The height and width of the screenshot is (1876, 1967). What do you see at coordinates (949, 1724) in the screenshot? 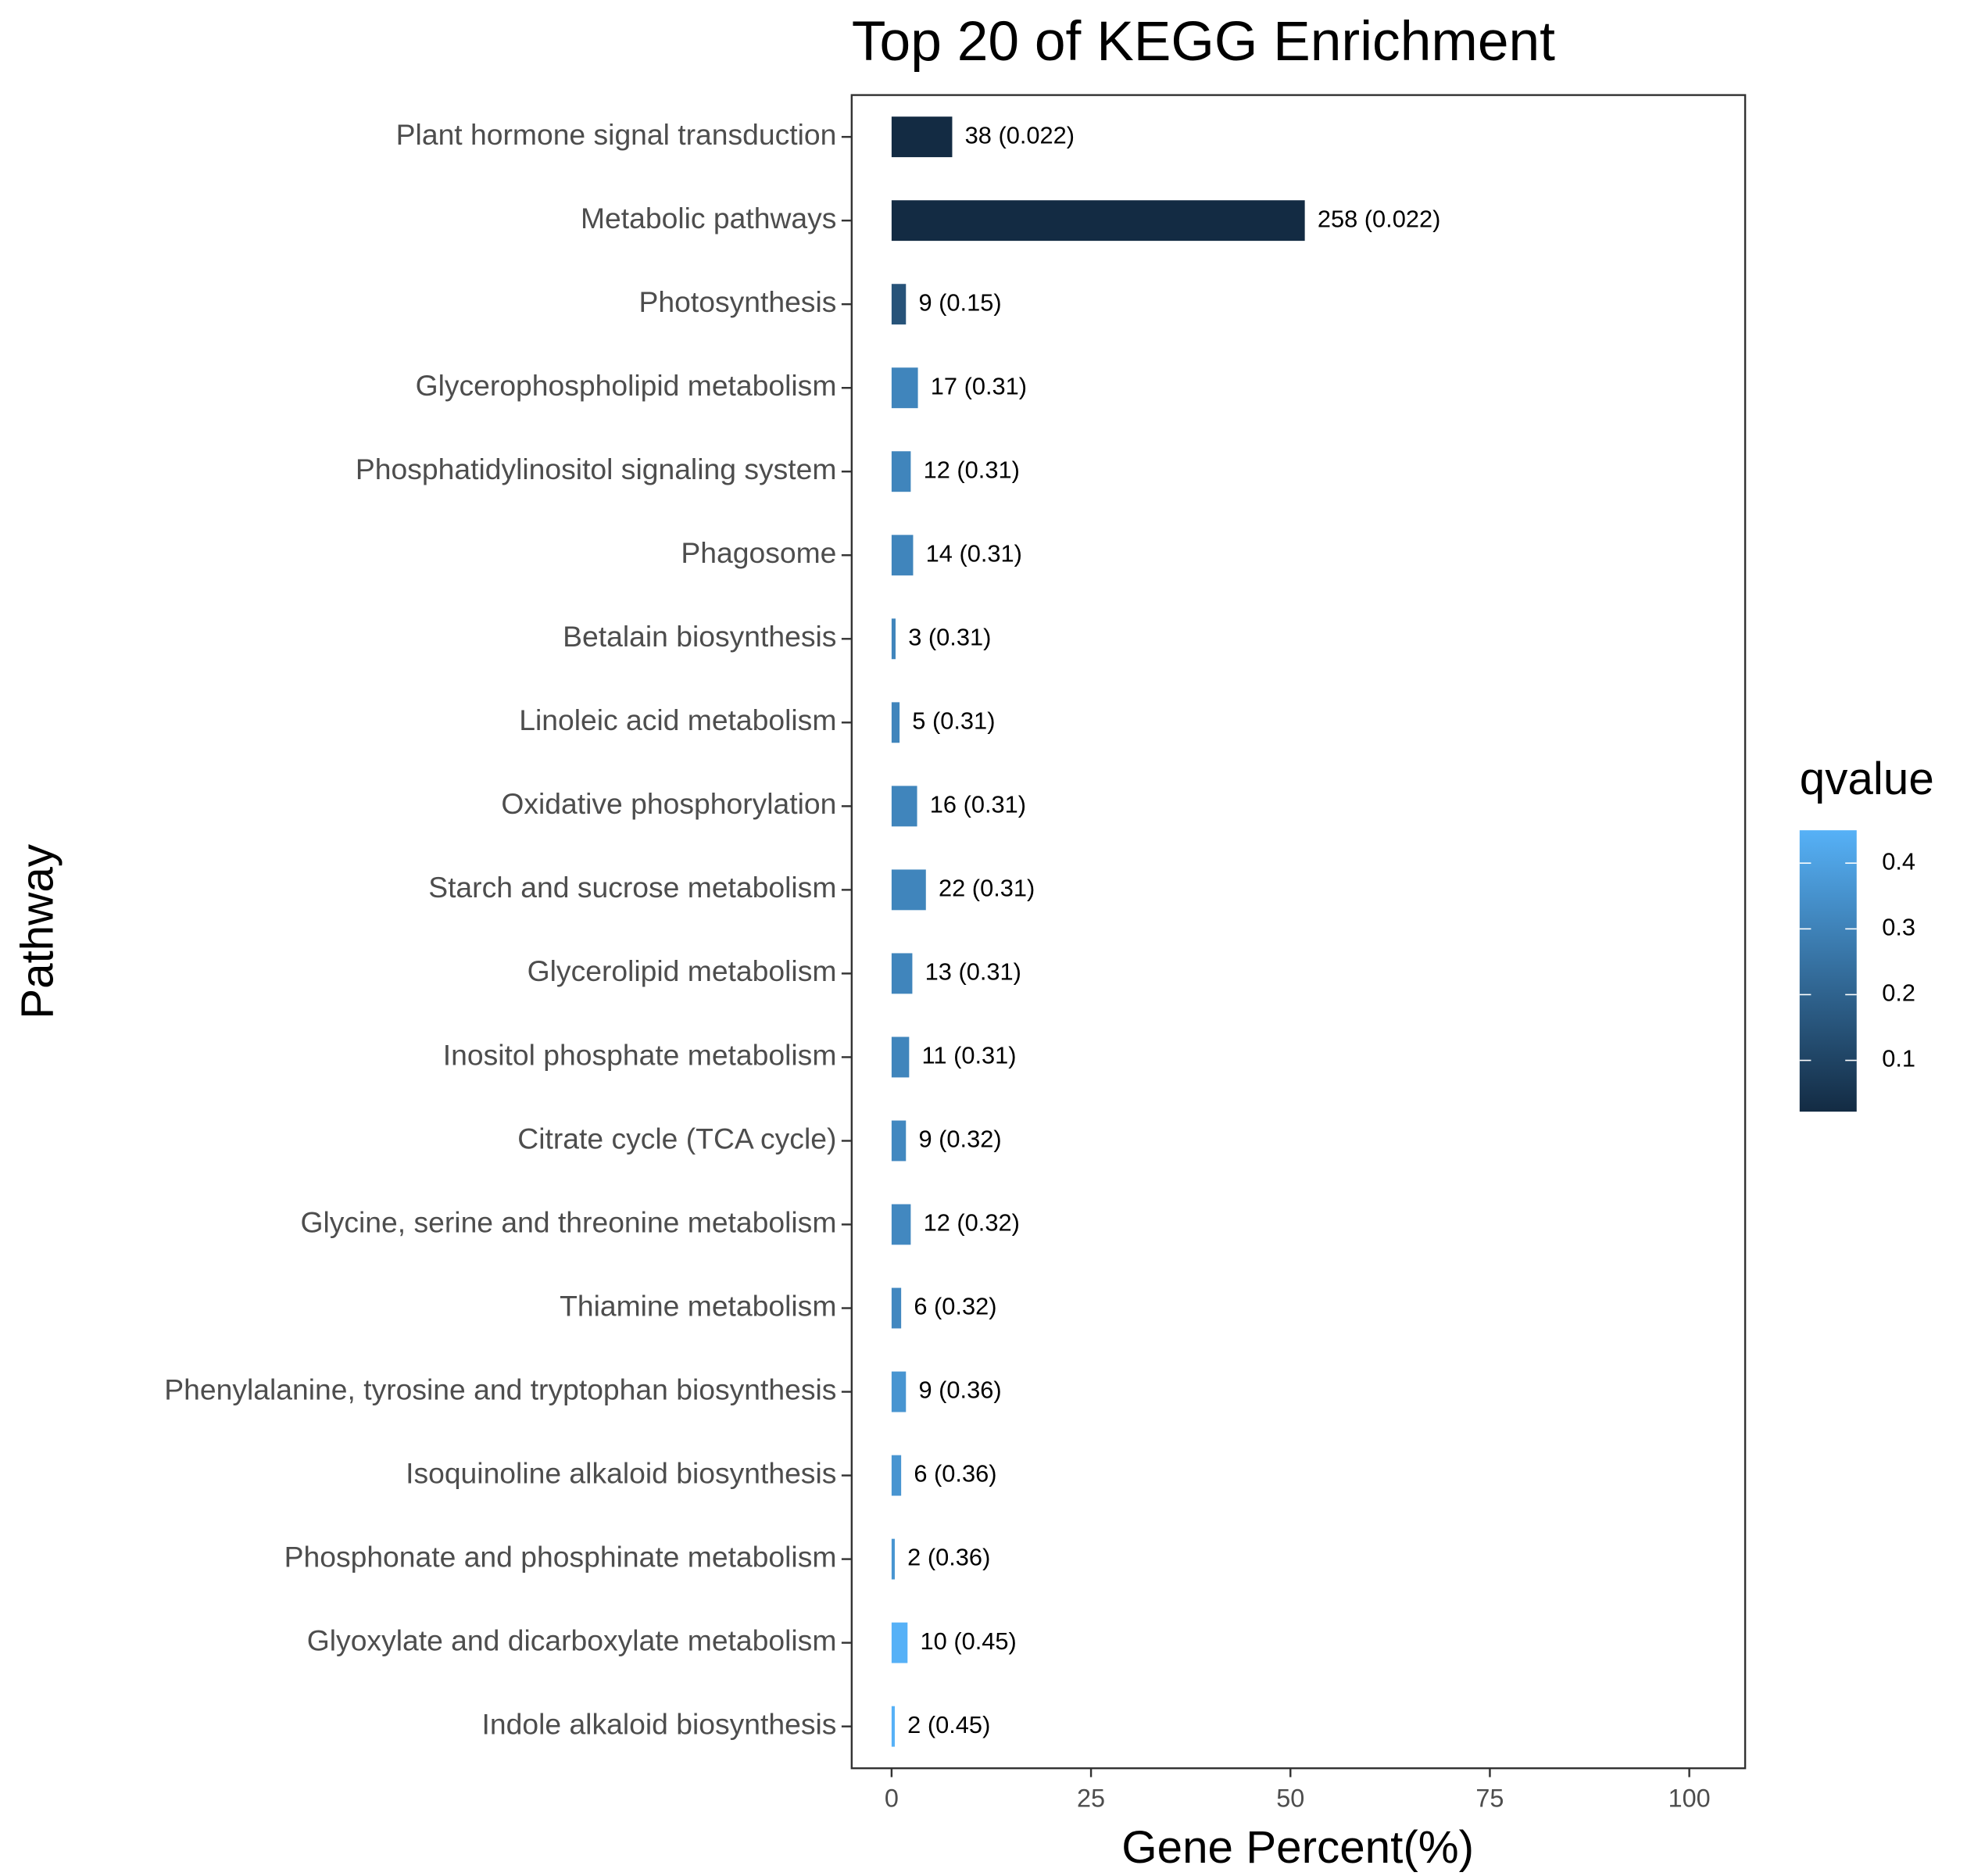
I see `bar-label: 2 (0.45)` at bounding box center [949, 1724].